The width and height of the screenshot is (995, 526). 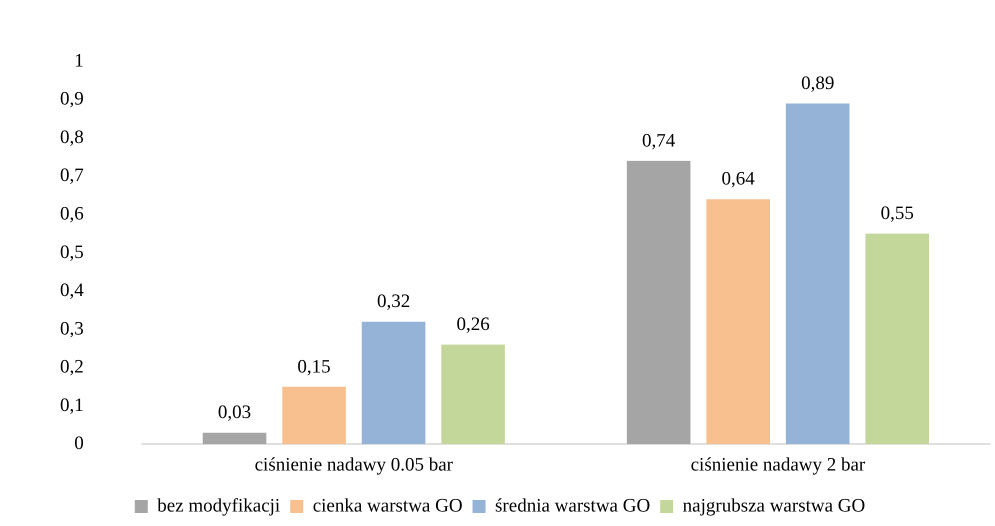 What do you see at coordinates (354, 465) in the screenshot?
I see `x-tick-label: ciśnienie nadawy 0.05 bar` at bounding box center [354, 465].